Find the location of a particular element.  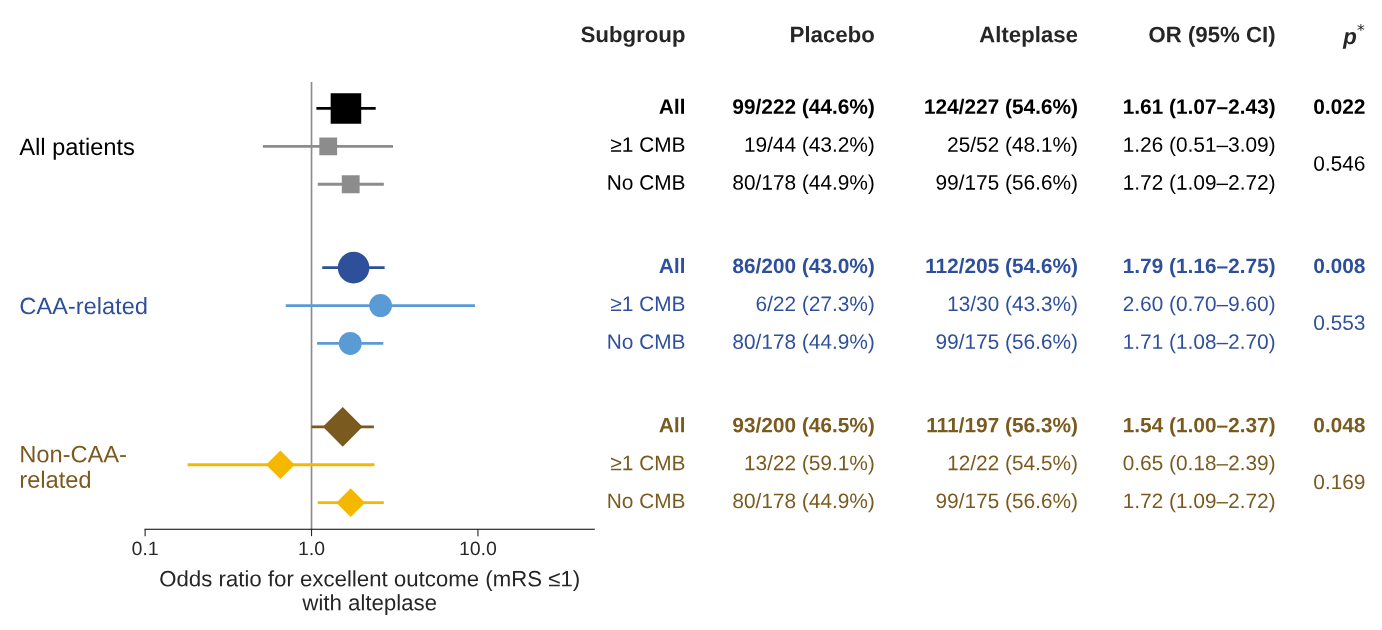

text: 19/44 (43.2%) is located at coordinates (809, 146).